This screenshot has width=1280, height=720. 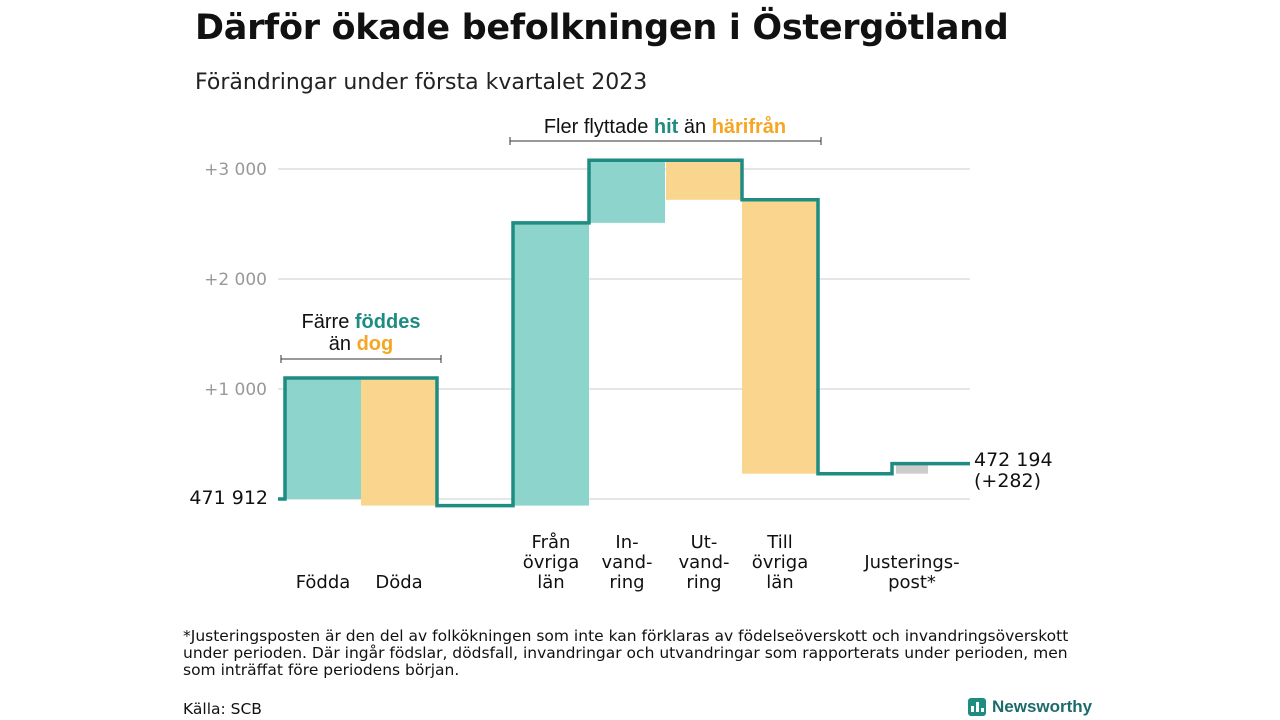 What do you see at coordinates (704, 542) in the screenshot?
I see `x-tick-label-4-0: Ut-` at bounding box center [704, 542].